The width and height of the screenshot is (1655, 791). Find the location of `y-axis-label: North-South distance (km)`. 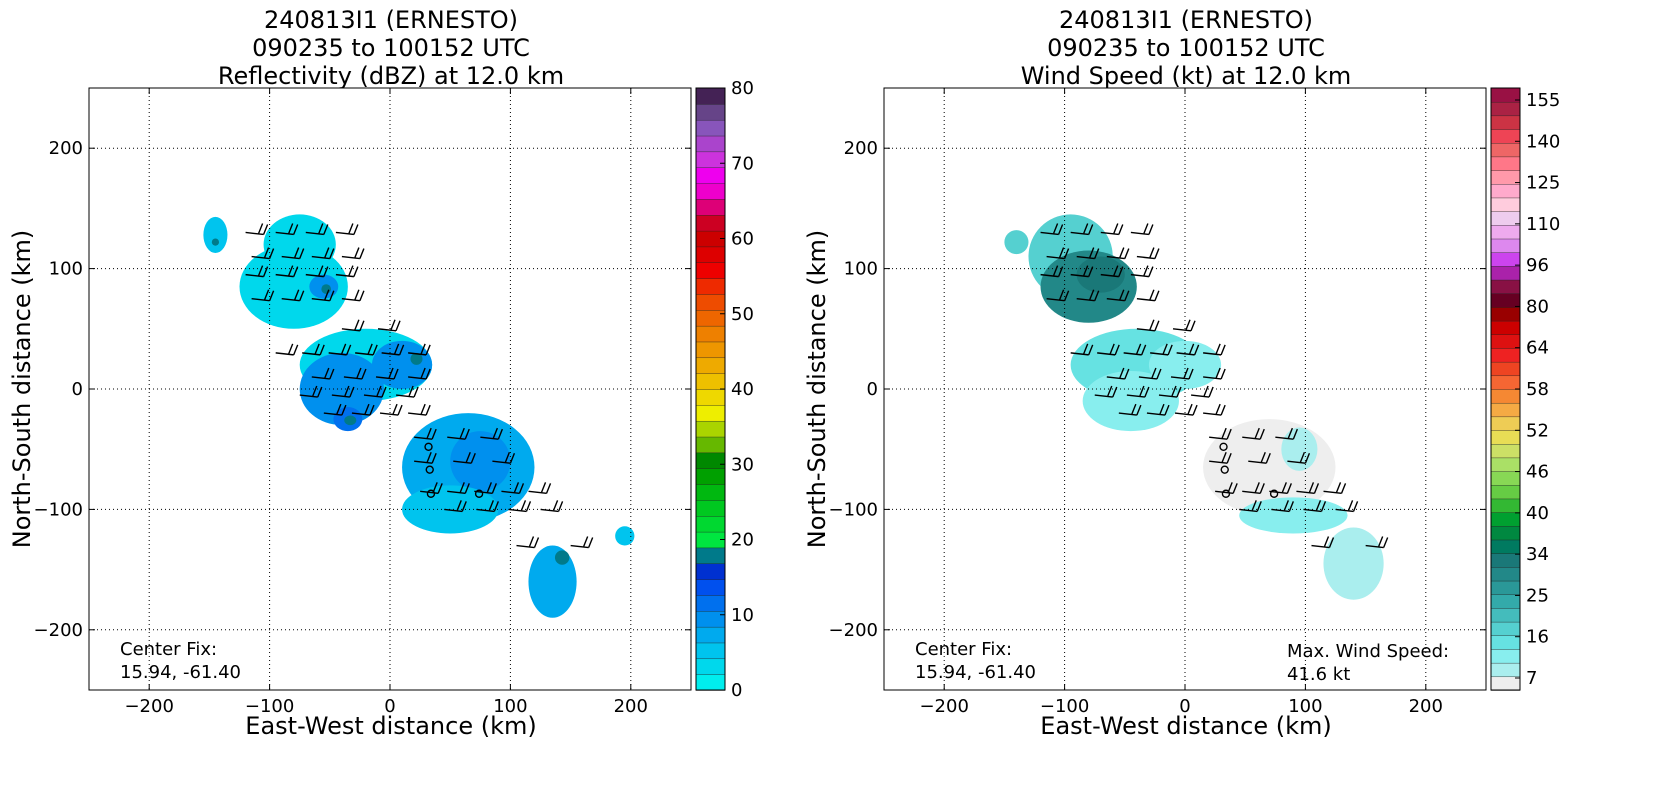

y-axis-label: North-South distance (km) is located at coordinates (22, 389).